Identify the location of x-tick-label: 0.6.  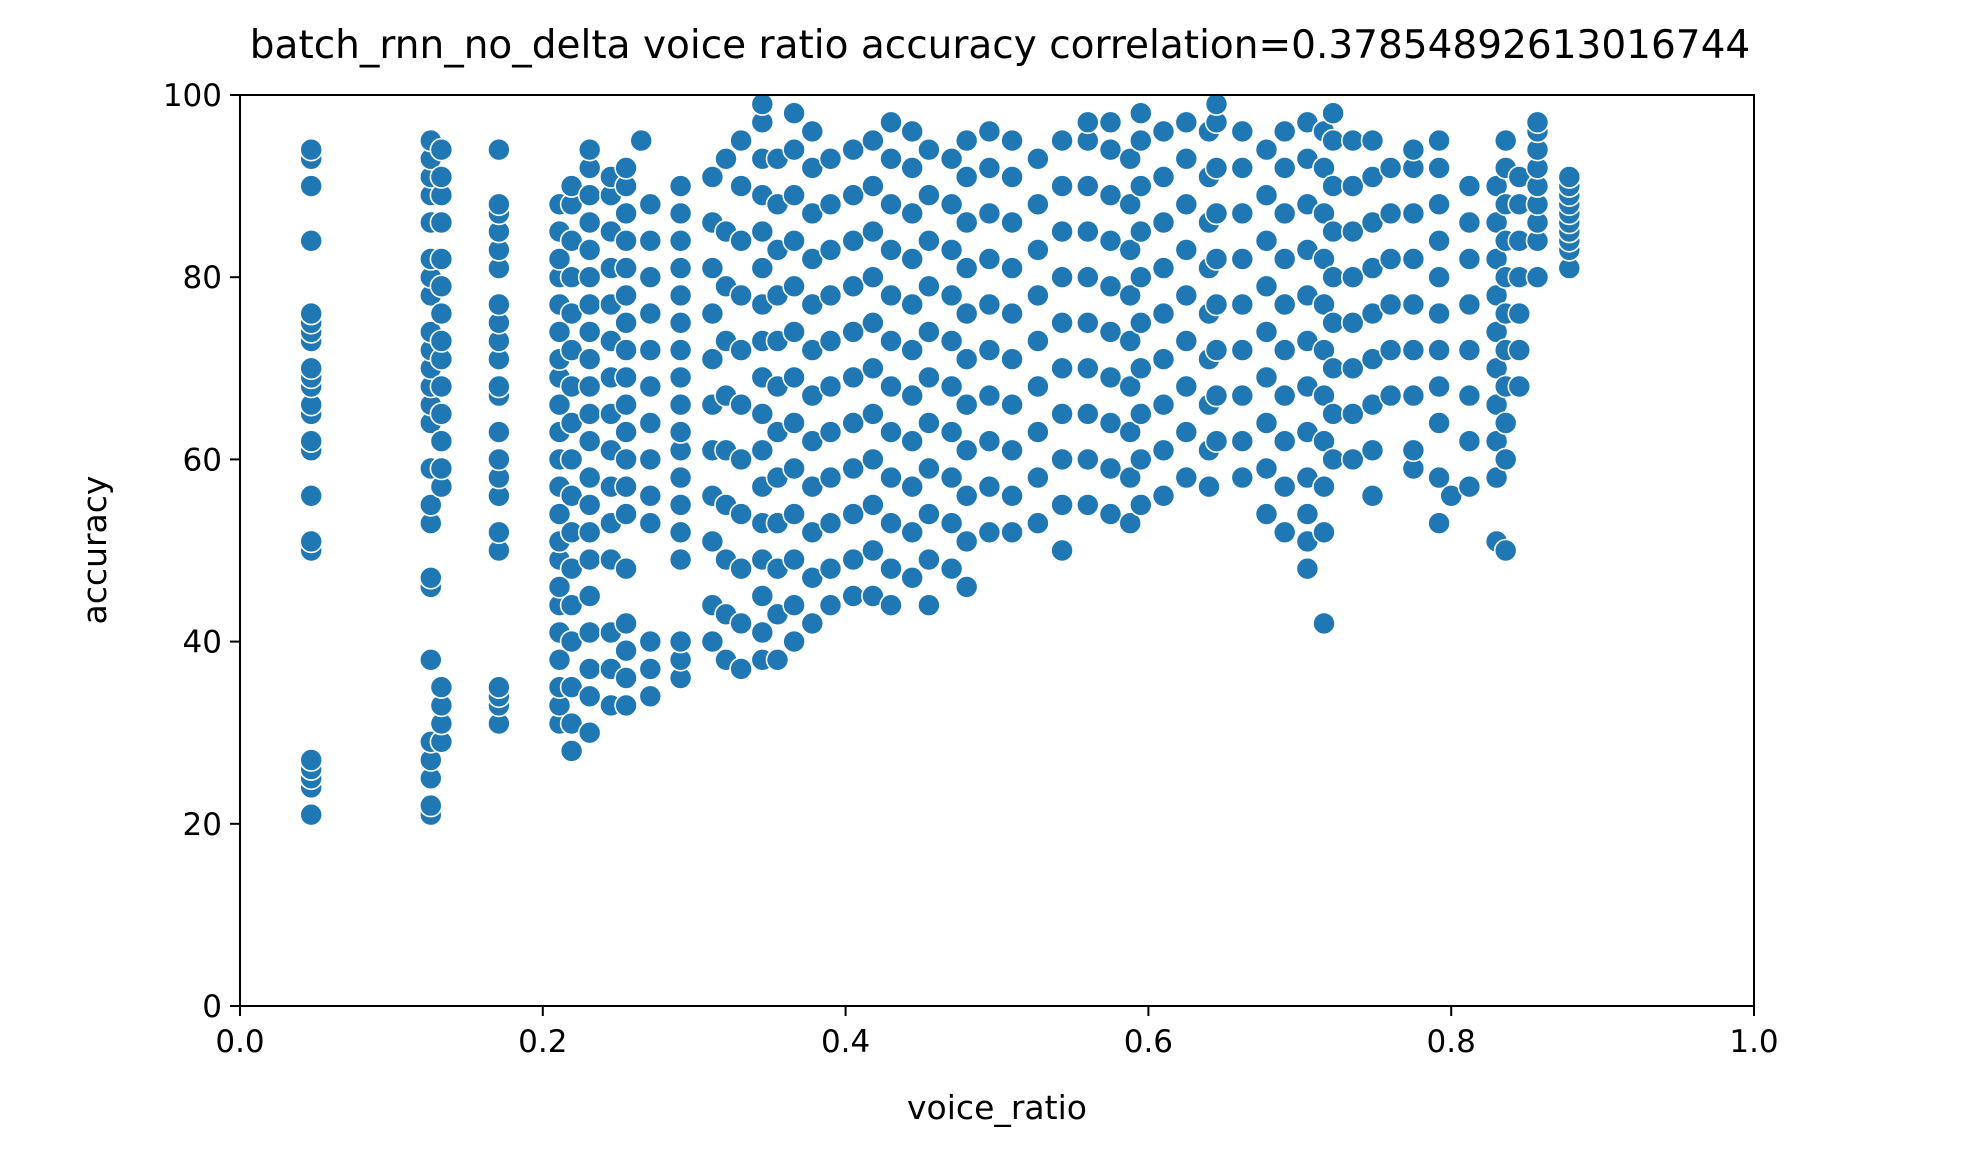
(1148, 1042).